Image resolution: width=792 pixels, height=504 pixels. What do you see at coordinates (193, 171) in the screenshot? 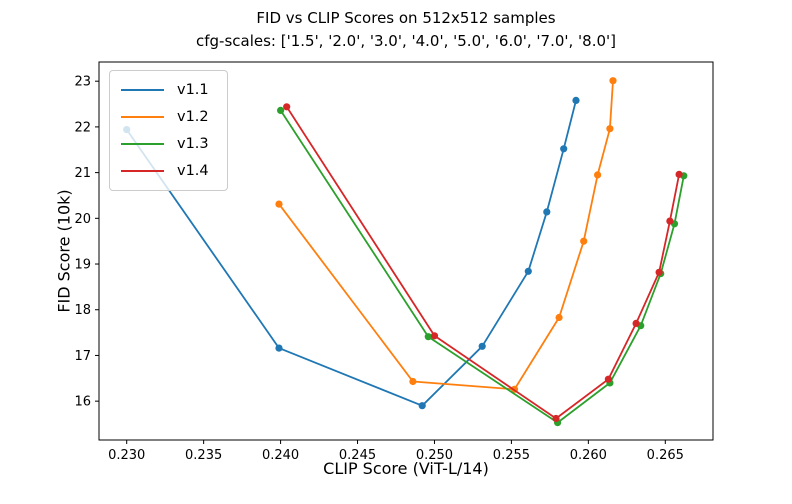
I see `legend-label: v1.4` at bounding box center [193, 171].